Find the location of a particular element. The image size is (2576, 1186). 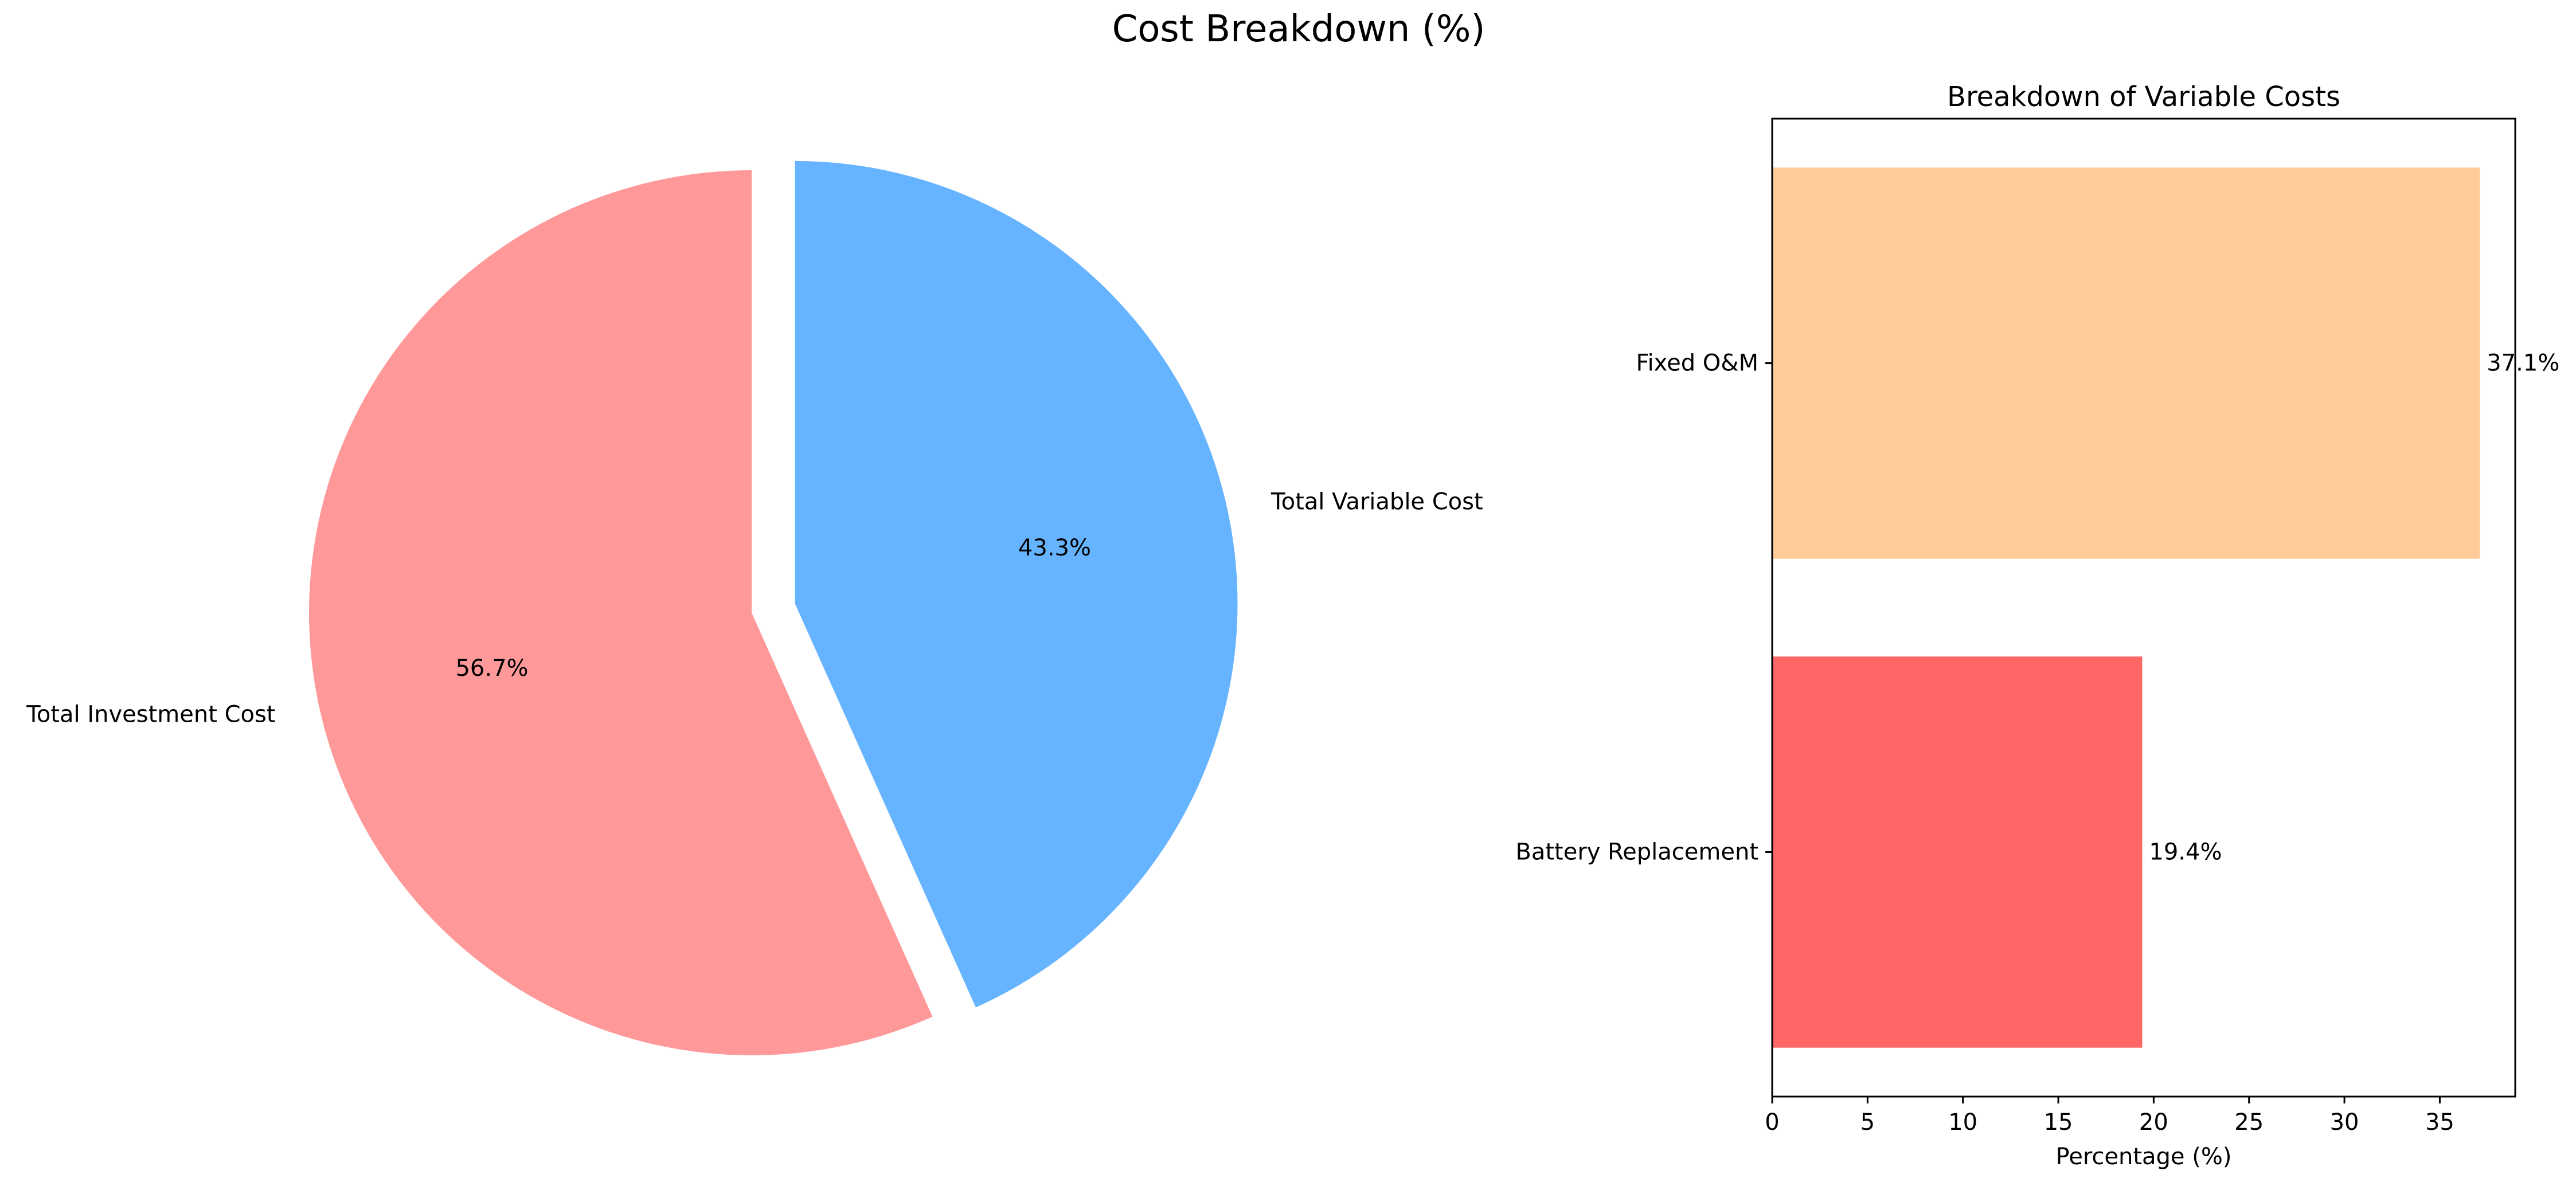

x-tick-label-10: 10 is located at coordinates (1962, 1122).